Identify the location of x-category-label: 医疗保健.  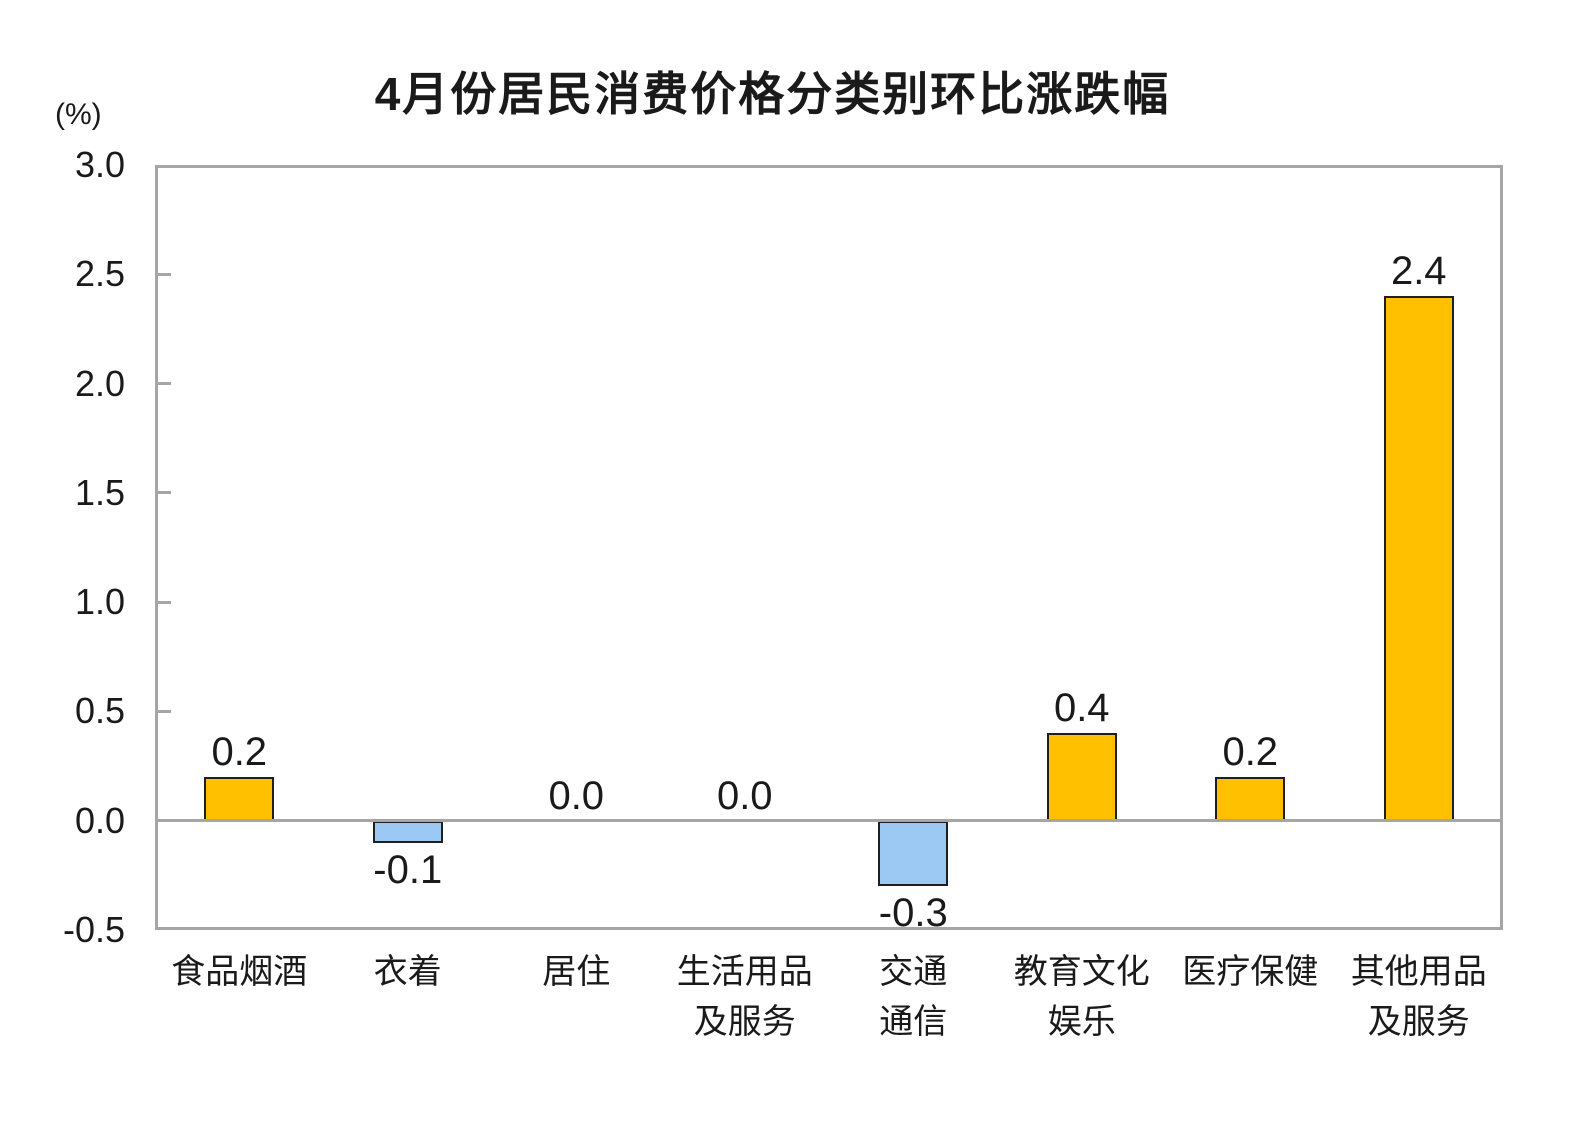
(1250, 972).